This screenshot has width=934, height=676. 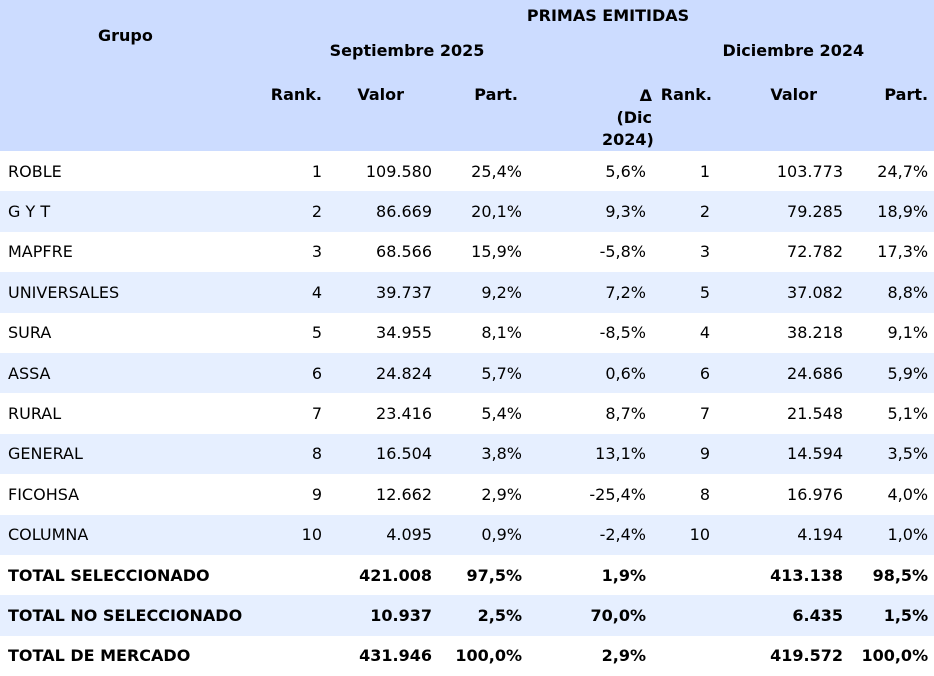 What do you see at coordinates (398, 171) in the screenshot?
I see `value-cell: 109.580` at bounding box center [398, 171].